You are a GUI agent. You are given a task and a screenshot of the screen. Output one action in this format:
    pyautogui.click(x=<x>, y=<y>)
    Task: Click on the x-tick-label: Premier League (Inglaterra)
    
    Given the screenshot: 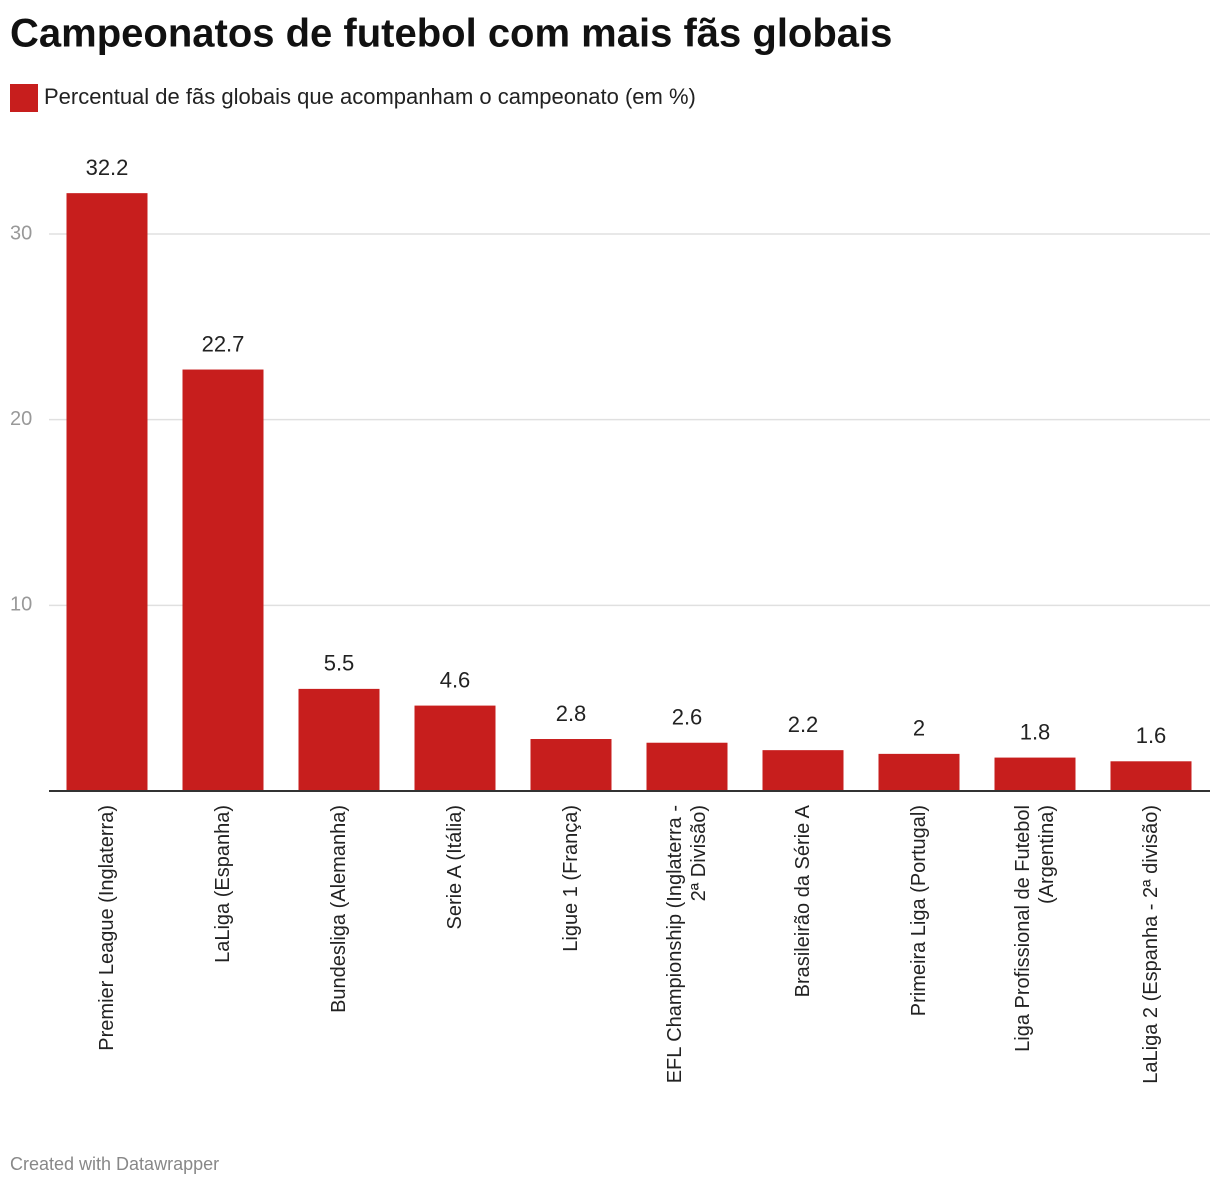 What is the action you would take?
    pyautogui.click(x=107, y=928)
    